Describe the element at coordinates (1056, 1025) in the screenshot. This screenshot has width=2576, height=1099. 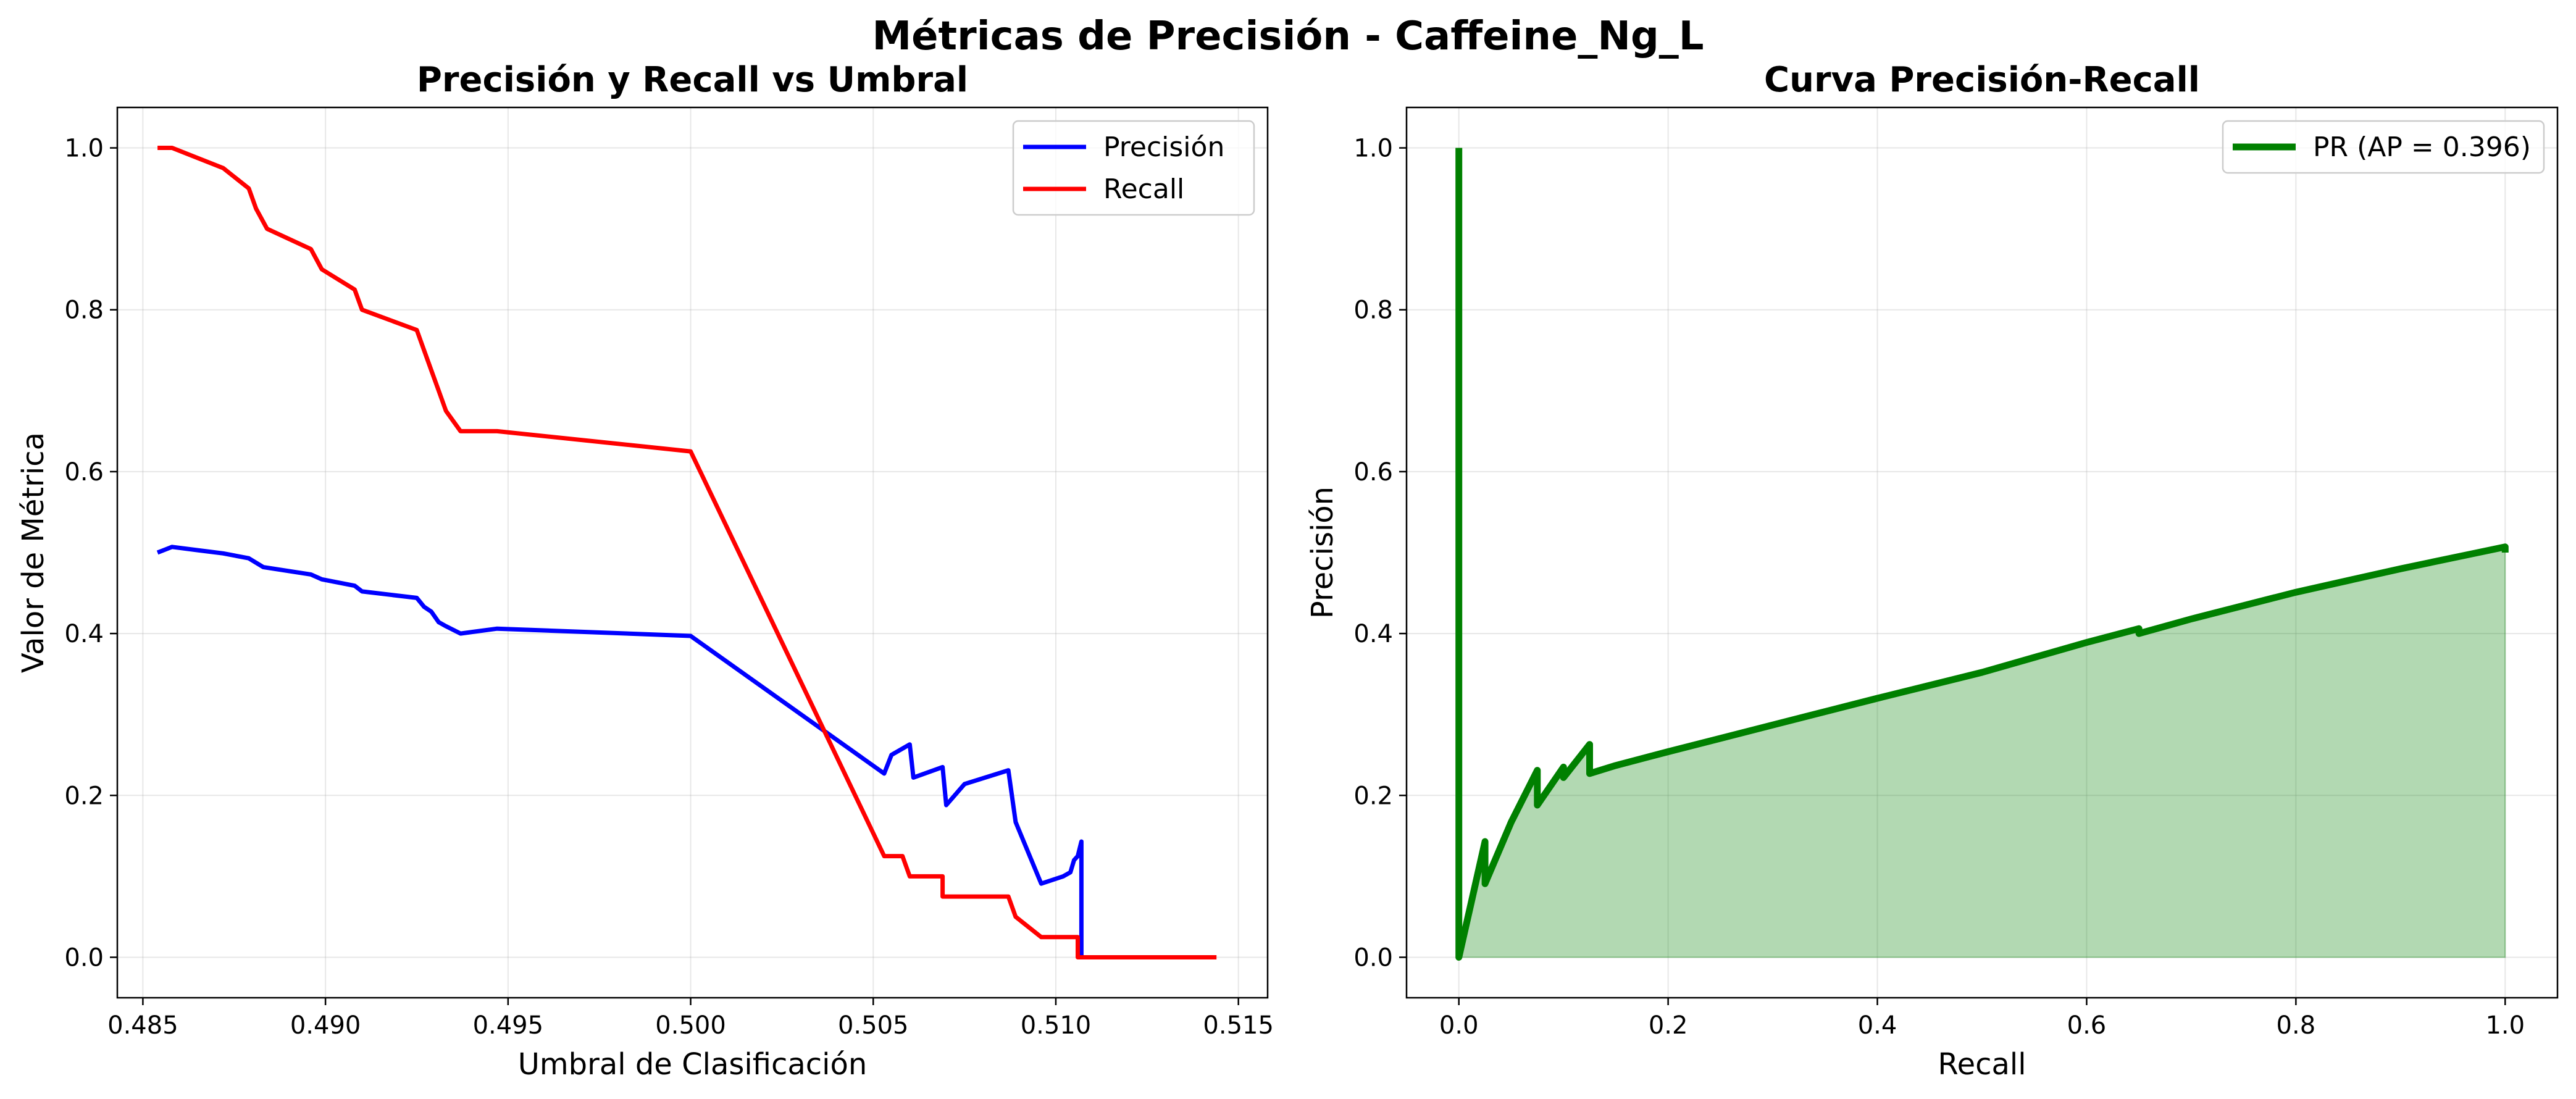
I see `threshold-chart-x-tick-label: 0.510` at that location.